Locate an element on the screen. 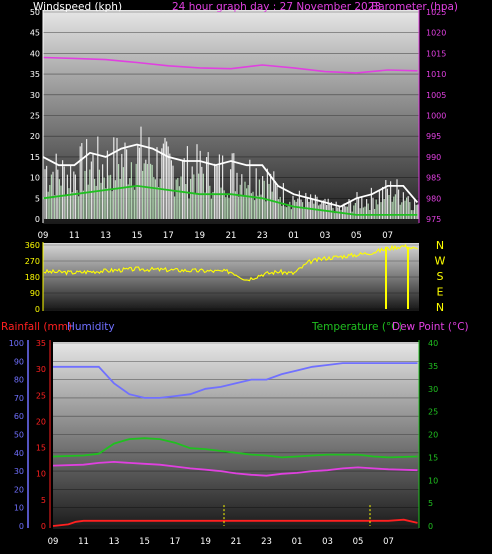  humidity-tick-label: 70 is located at coordinates (19, 398).